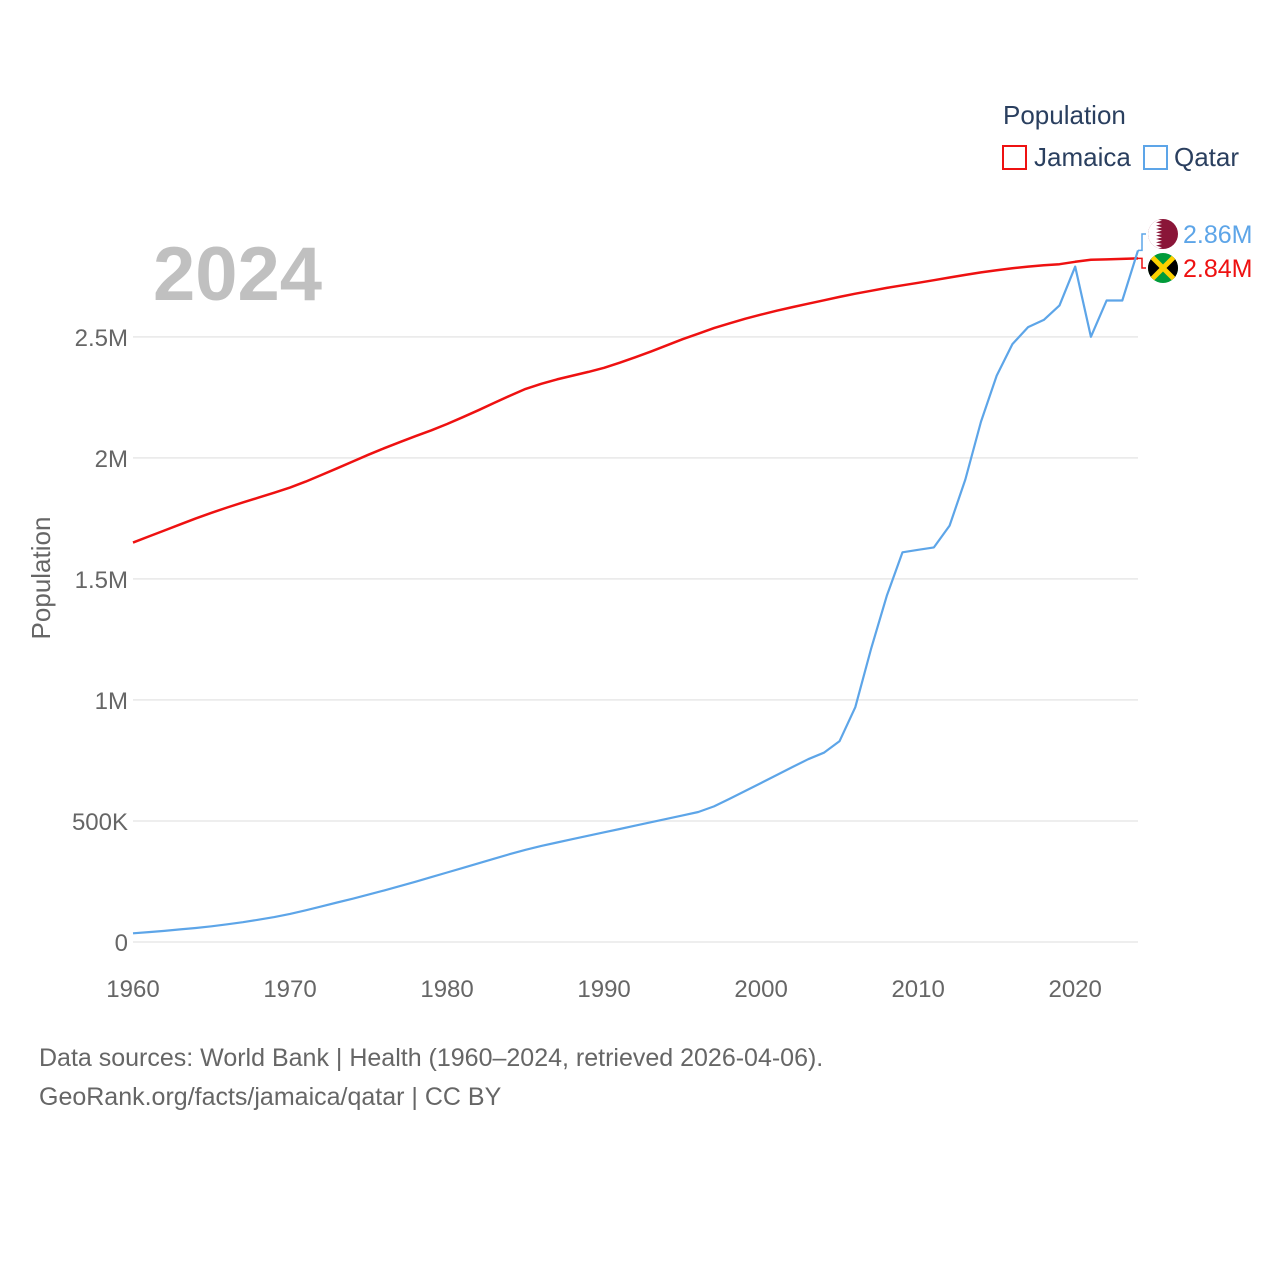 This screenshot has width=1280, height=1280. What do you see at coordinates (917, 989) in the screenshot?
I see `x-tick-label: 2010` at bounding box center [917, 989].